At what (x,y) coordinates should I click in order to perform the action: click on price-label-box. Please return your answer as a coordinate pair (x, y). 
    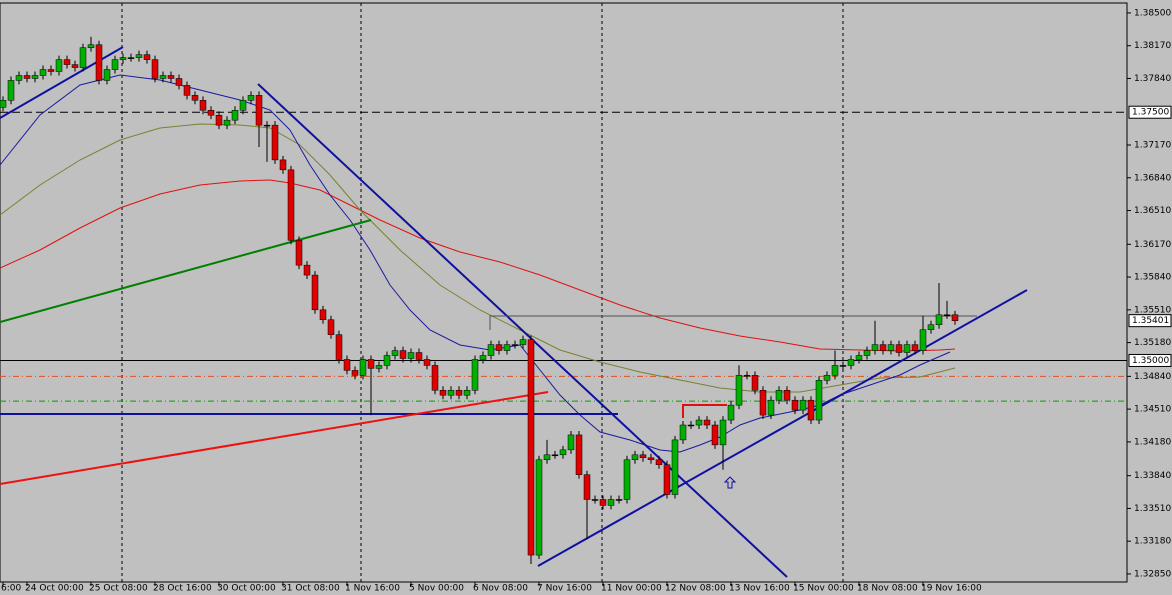
    Looking at the image, I should click on (1150, 321).